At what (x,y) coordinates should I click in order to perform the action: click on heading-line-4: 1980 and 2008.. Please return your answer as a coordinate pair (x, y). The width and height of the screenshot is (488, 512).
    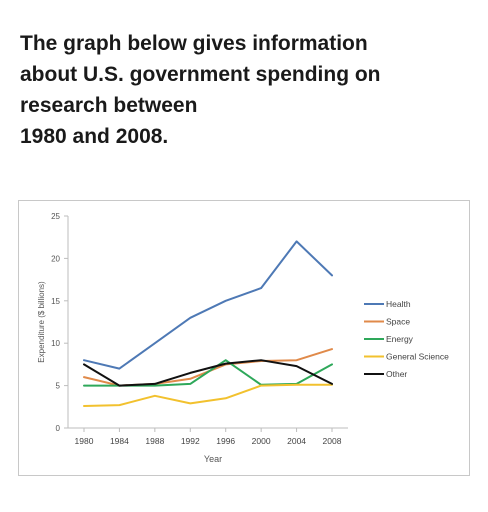
    Looking at the image, I should click on (94, 136).